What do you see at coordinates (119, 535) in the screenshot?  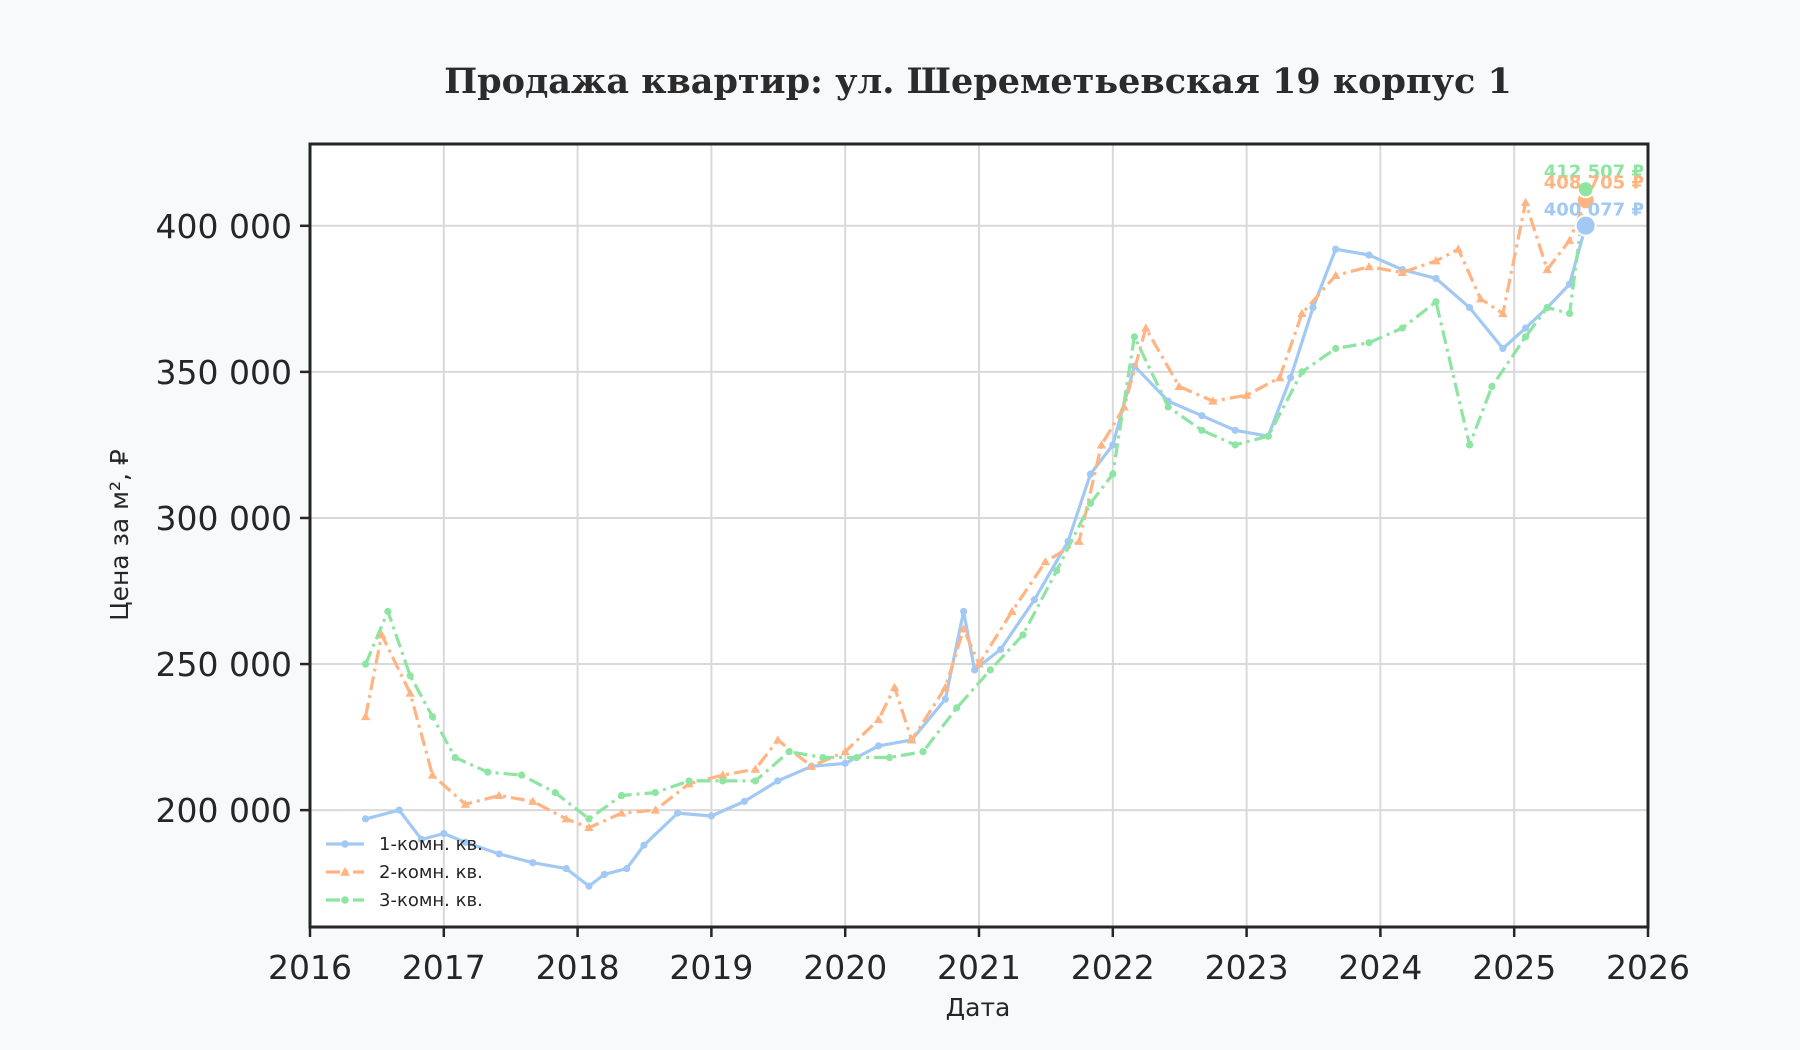 I see `y-axis-label: Цена за м², ₽` at bounding box center [119, 535].